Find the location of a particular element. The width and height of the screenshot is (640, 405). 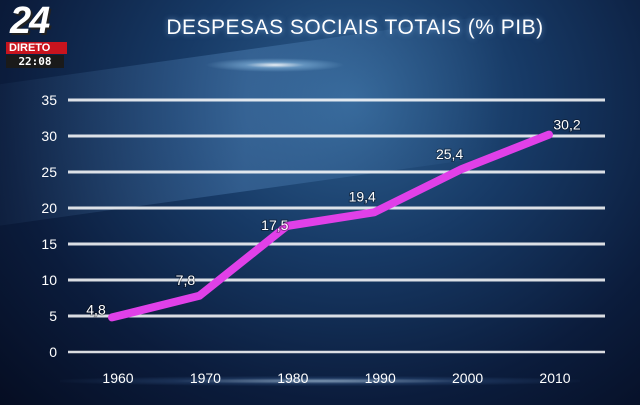

x-tick-label: 2010 is located at coordinates (554, 378).